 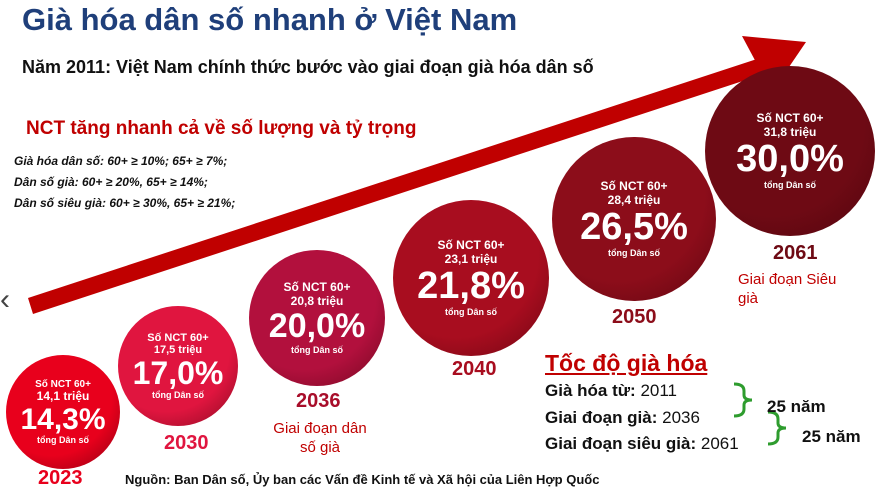 What do you see at coordinates (621, 443) in the screenshot?
I see `speed-row-label: Giai đoạn siêu già:` at bounding box center [621, 443].